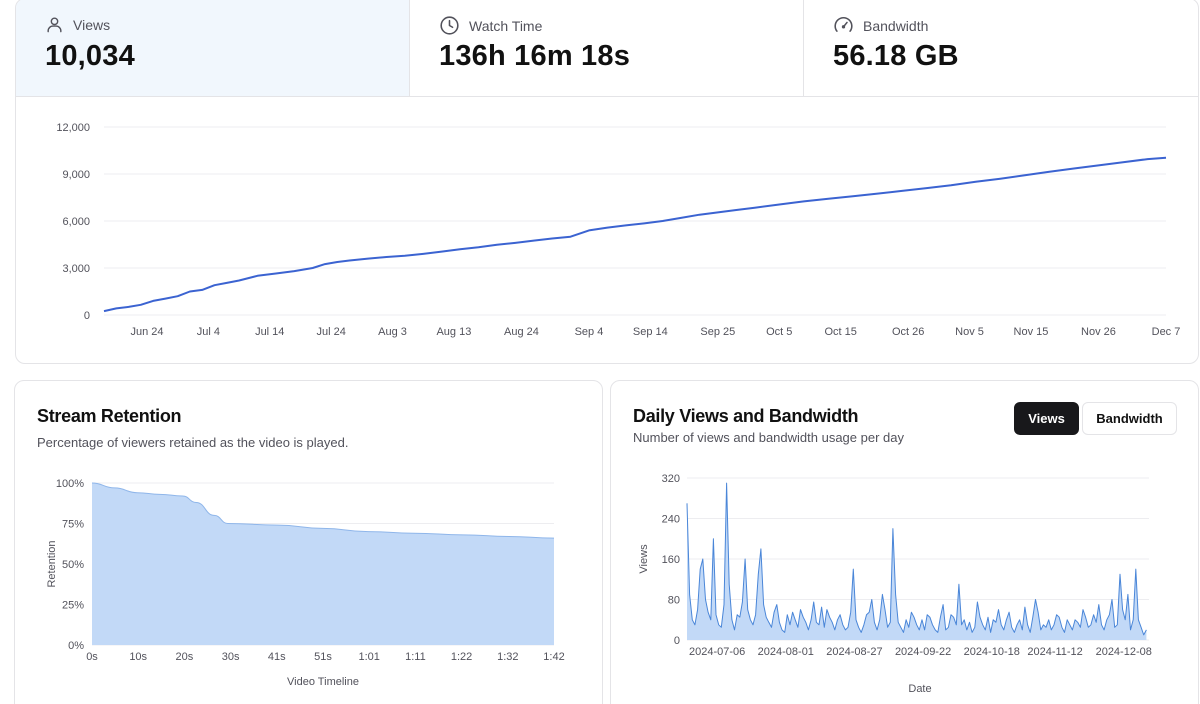  Describe the element at coordinates (746, 416) in the screenshot. I see `daily-title: Daily Views and Bandwidth` at that location.